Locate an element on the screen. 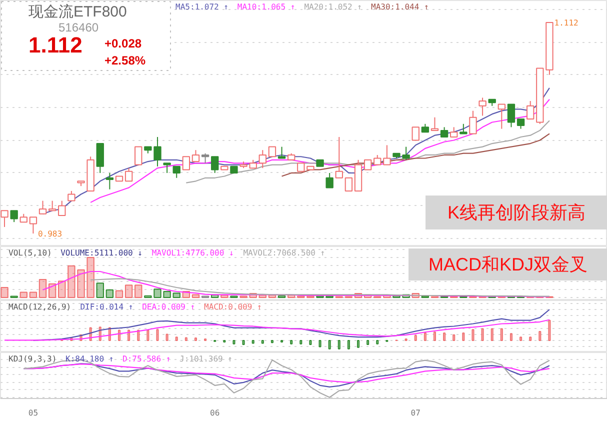 This screenshot has height=426, width=607. text: MACD:0.009 ↑ is located at coordinates (233, 307).